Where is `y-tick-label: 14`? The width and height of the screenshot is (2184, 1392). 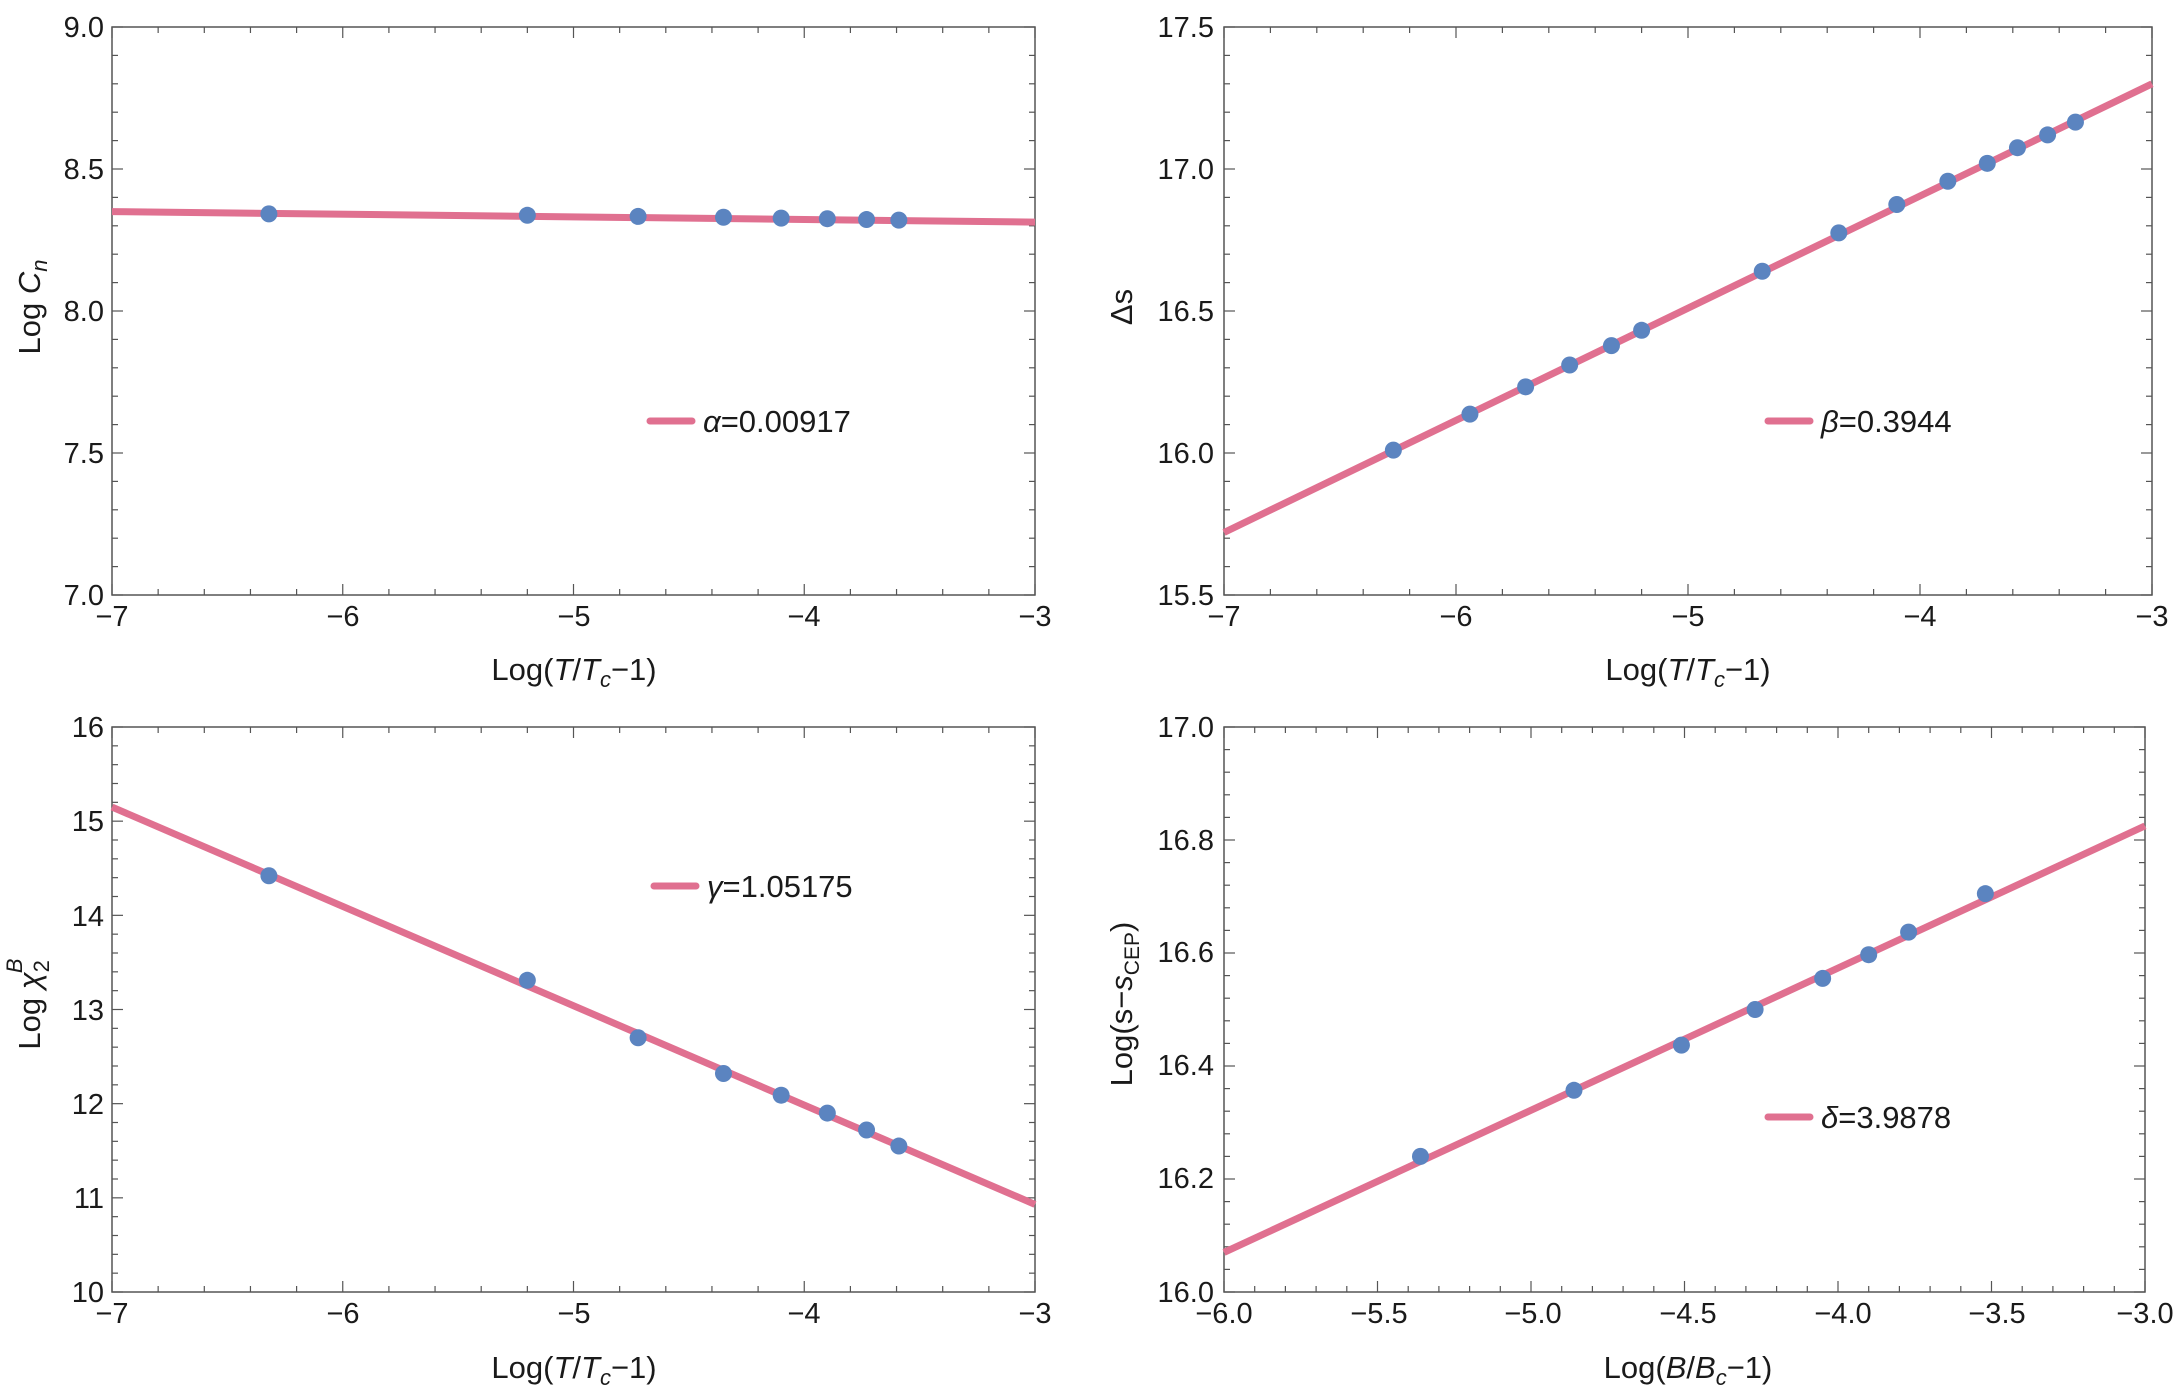 y-tick-label: 14 is located at coordinates (88, 917).